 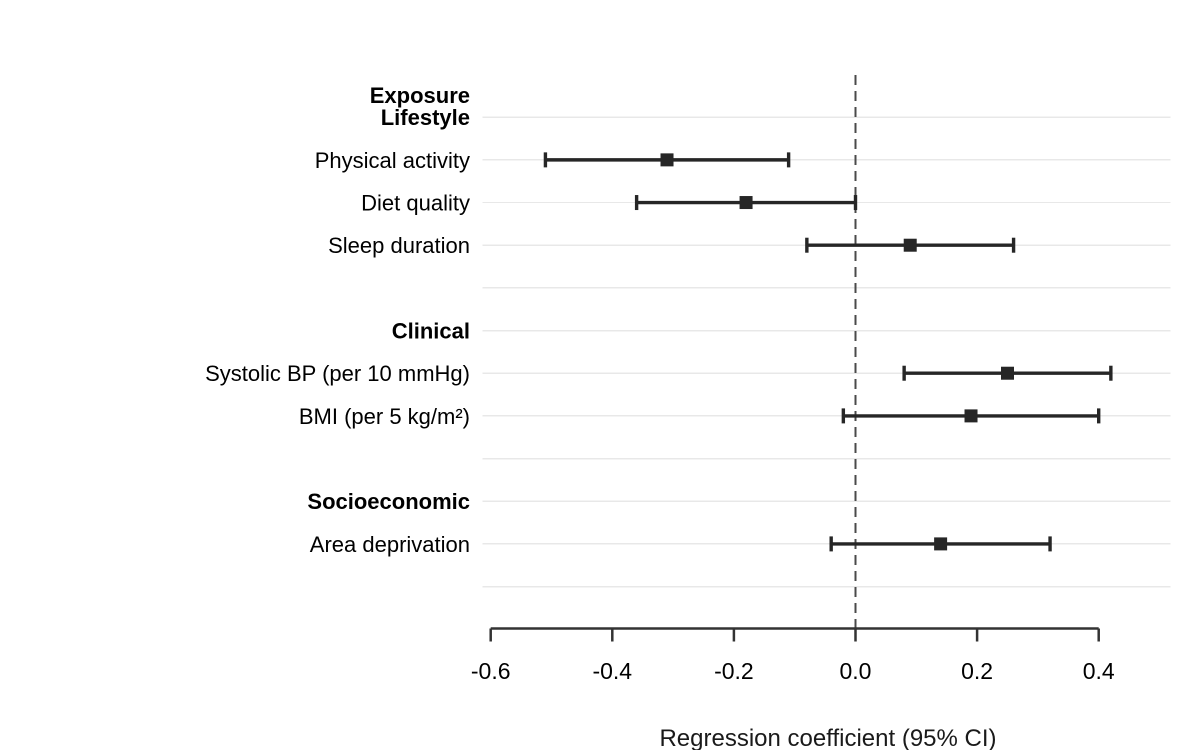 I want to click on column-header-label: Exposure, so click(x=420, y=95).